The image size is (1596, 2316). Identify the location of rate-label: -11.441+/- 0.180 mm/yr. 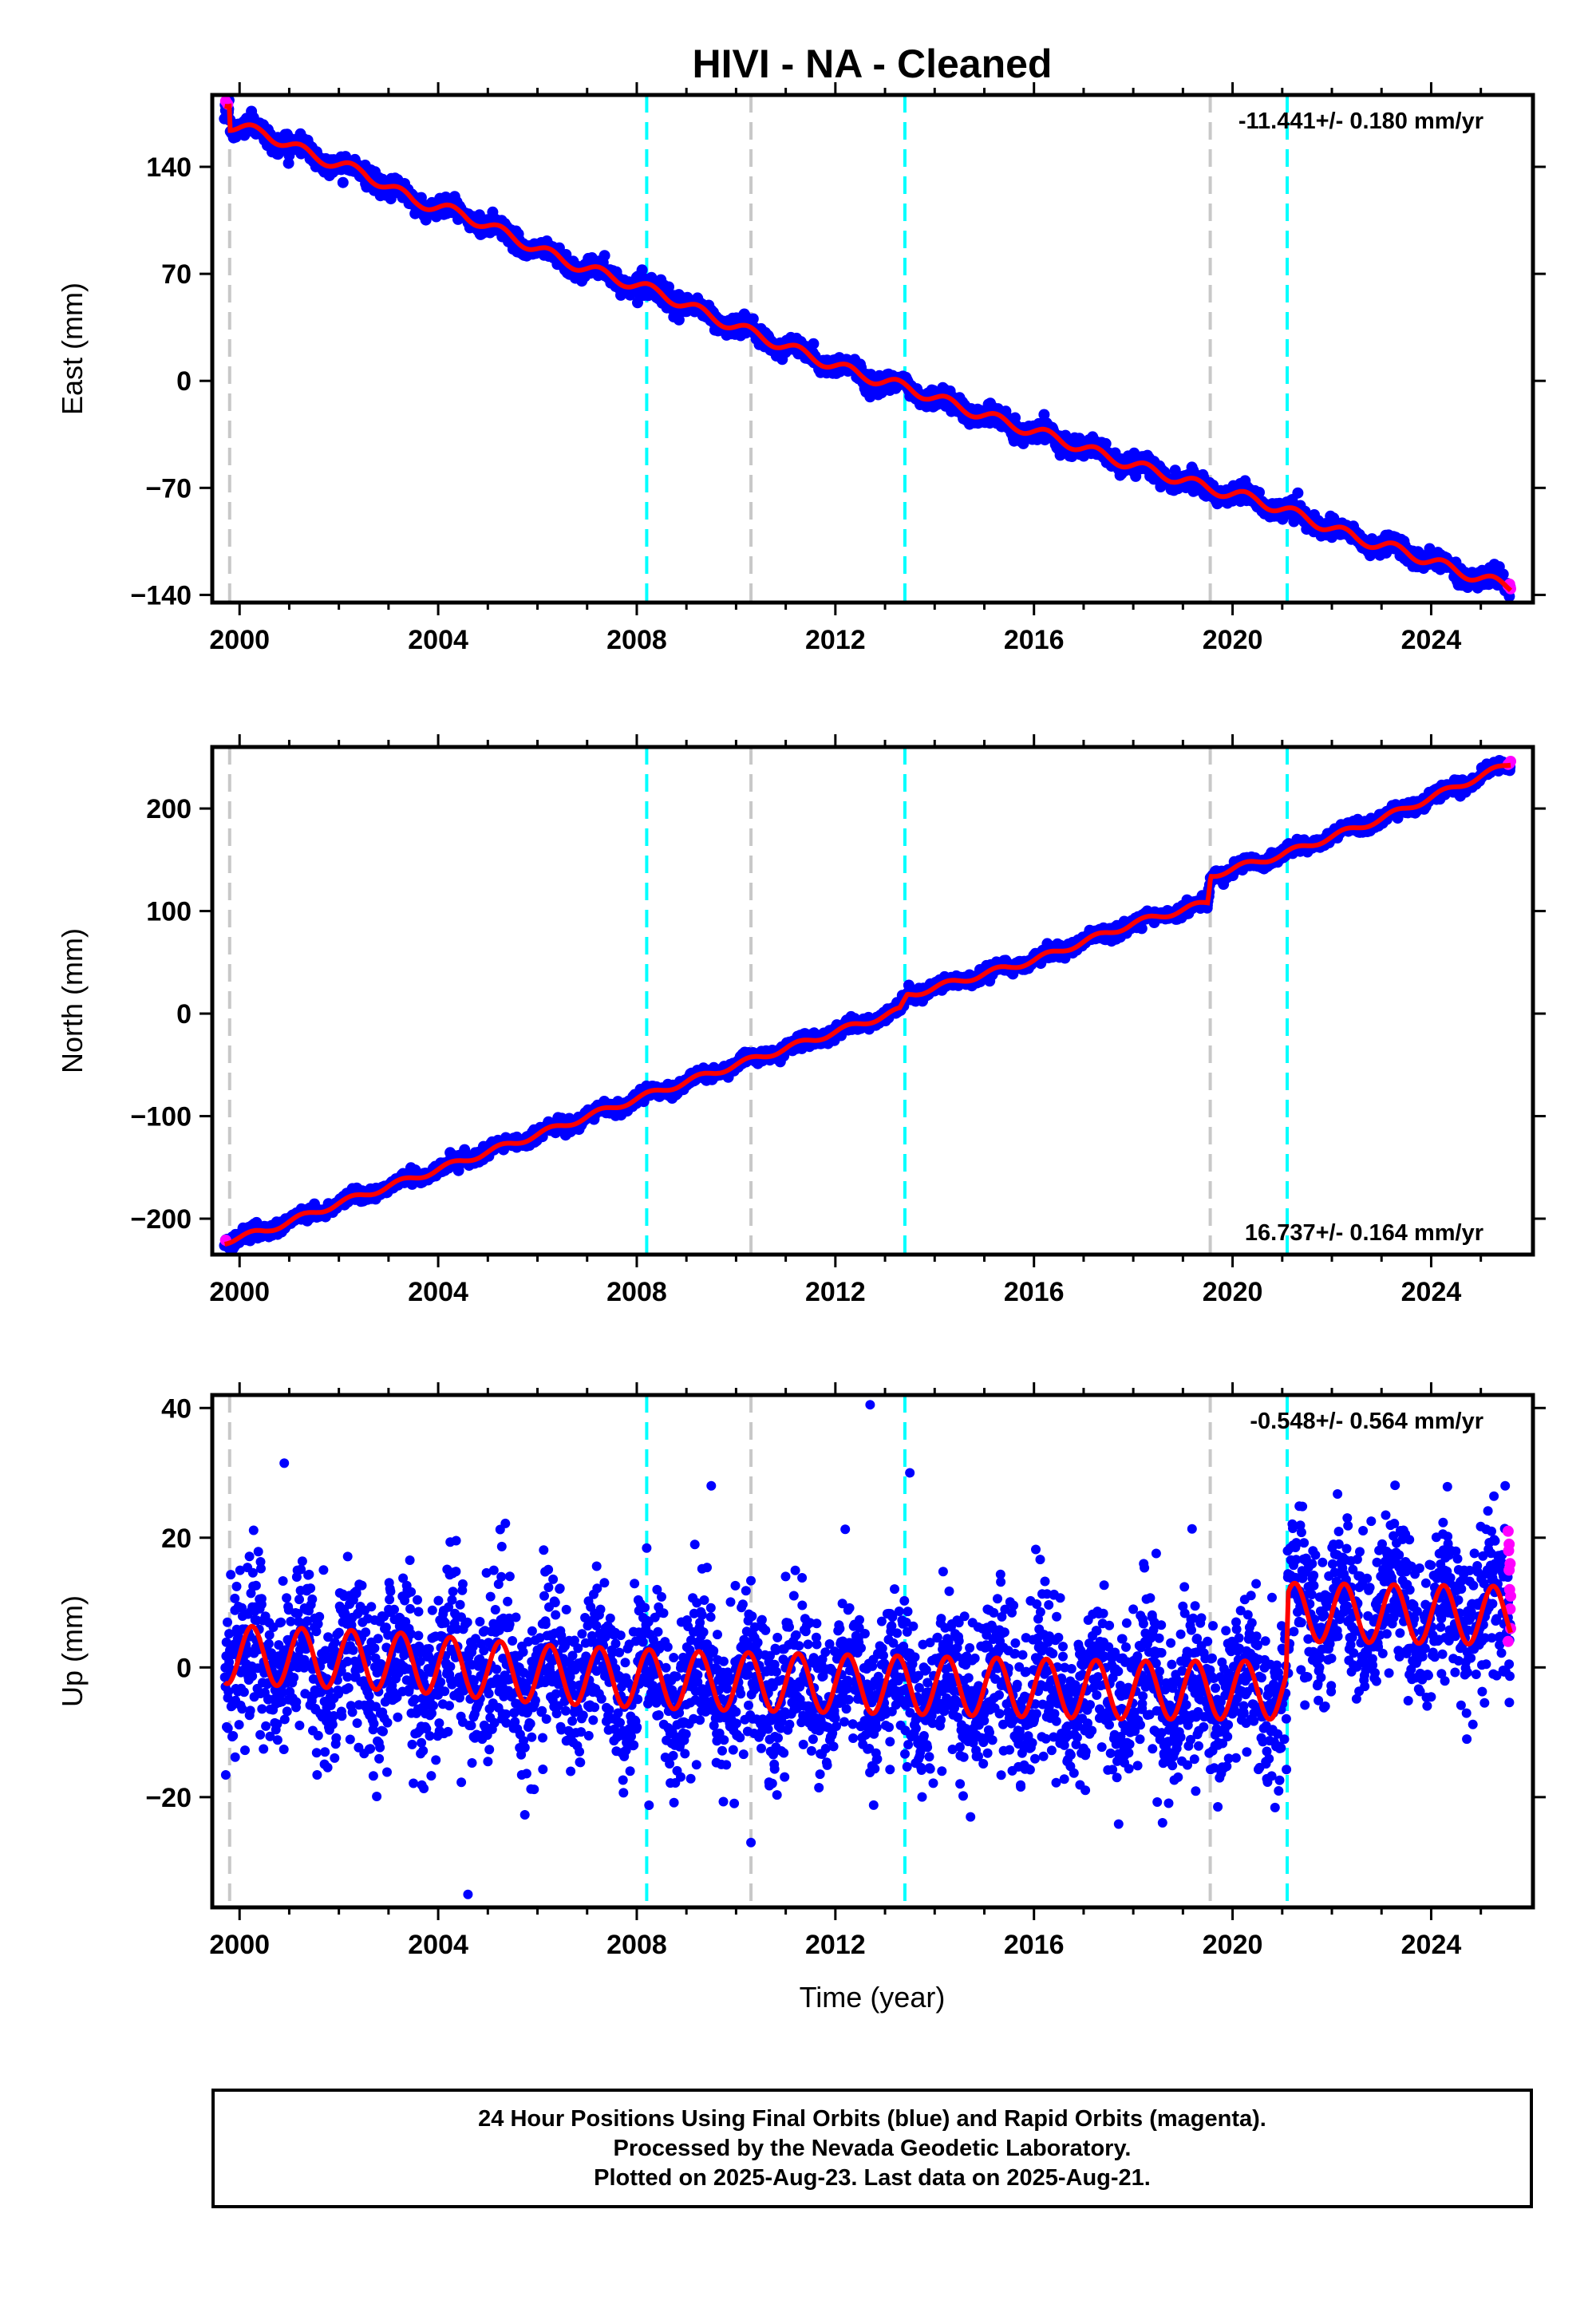
(1360, 121).